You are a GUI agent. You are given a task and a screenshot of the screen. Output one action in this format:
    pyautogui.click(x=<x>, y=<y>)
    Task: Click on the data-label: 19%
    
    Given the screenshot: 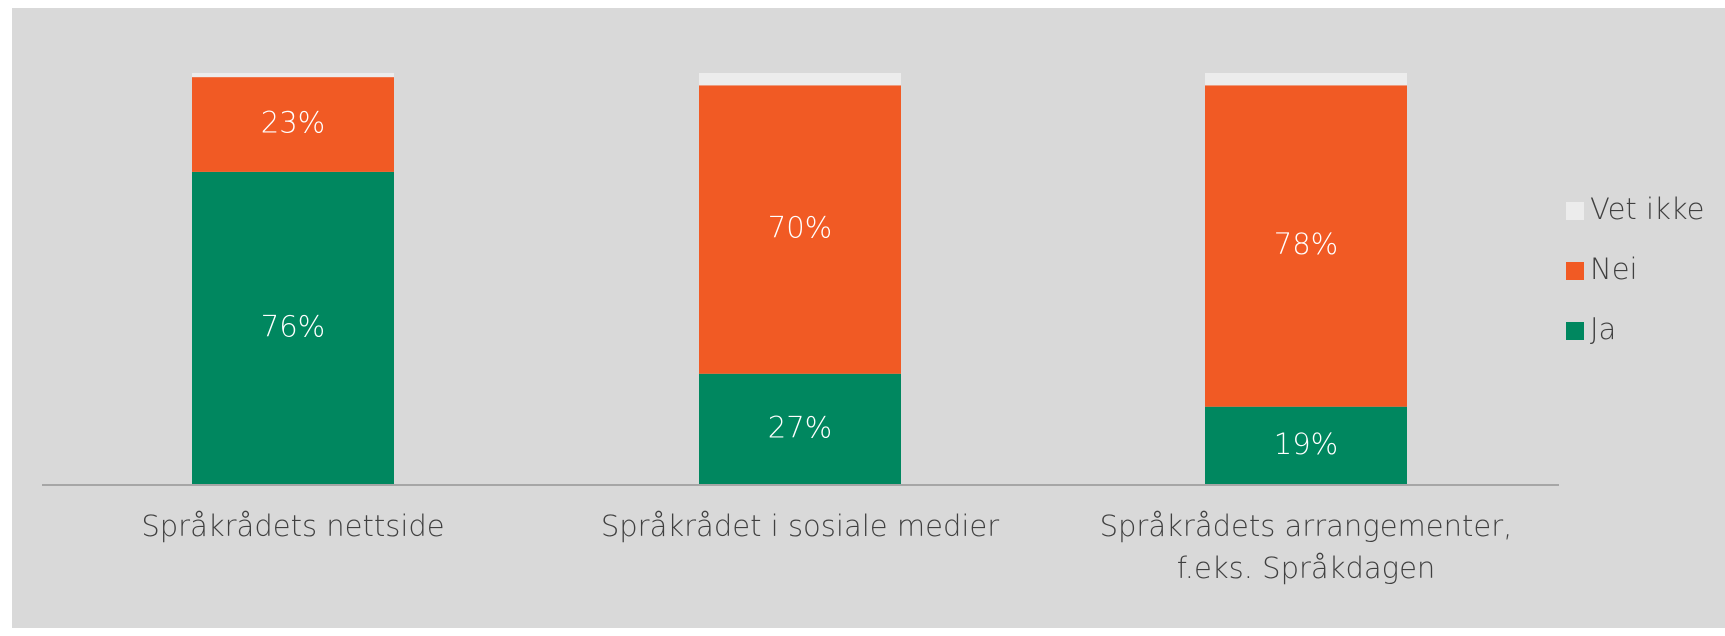 What is the action you would take?
    pyautogui.click(x=1306, y=444)
    